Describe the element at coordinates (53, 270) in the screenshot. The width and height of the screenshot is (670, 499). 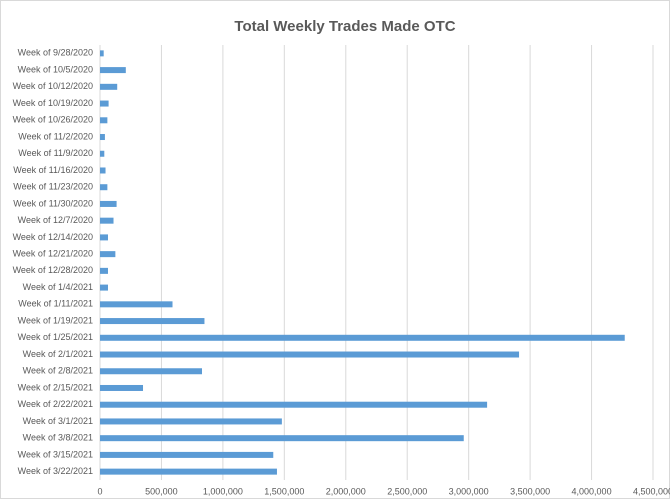
I see `y-tick-label: Week of 12/28/2020` at that location.